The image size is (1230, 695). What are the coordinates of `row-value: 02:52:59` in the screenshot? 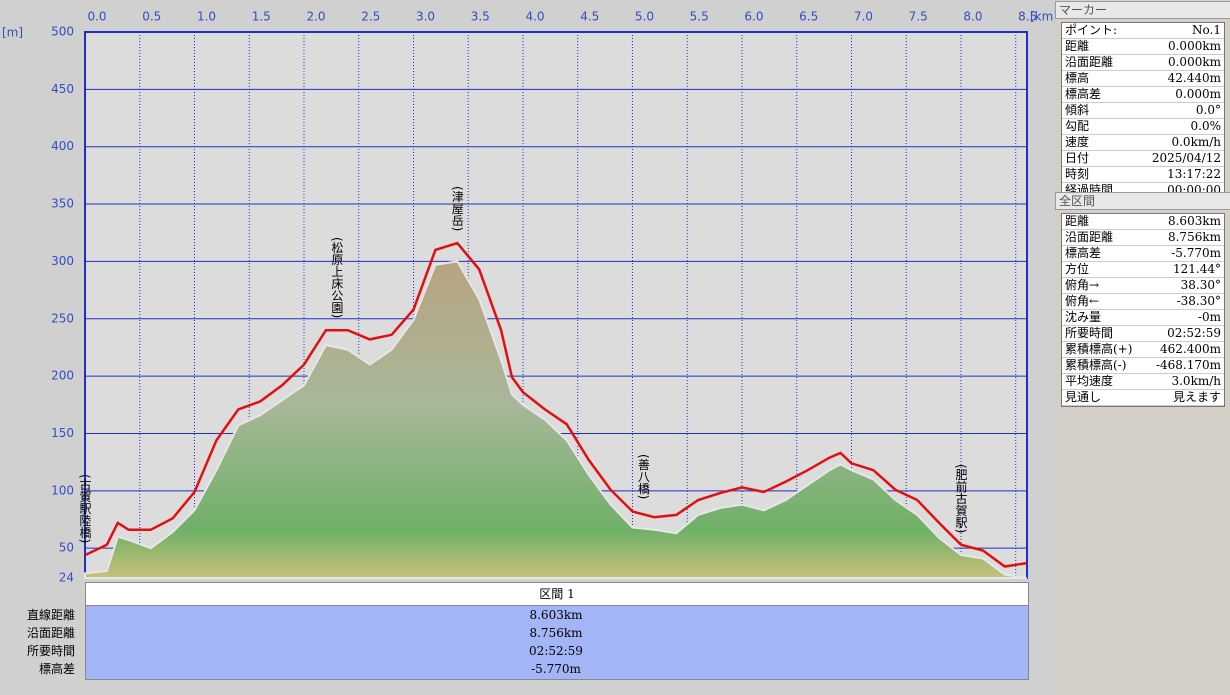 It's located at (556, 651).